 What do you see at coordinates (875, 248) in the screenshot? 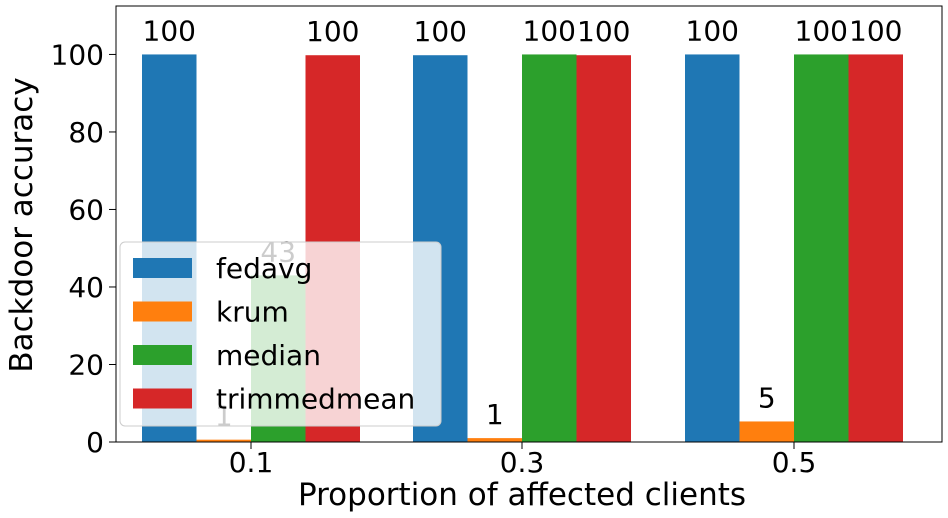
I see `bar-trimmedmean-0.5` at bounding box center [875, 248].